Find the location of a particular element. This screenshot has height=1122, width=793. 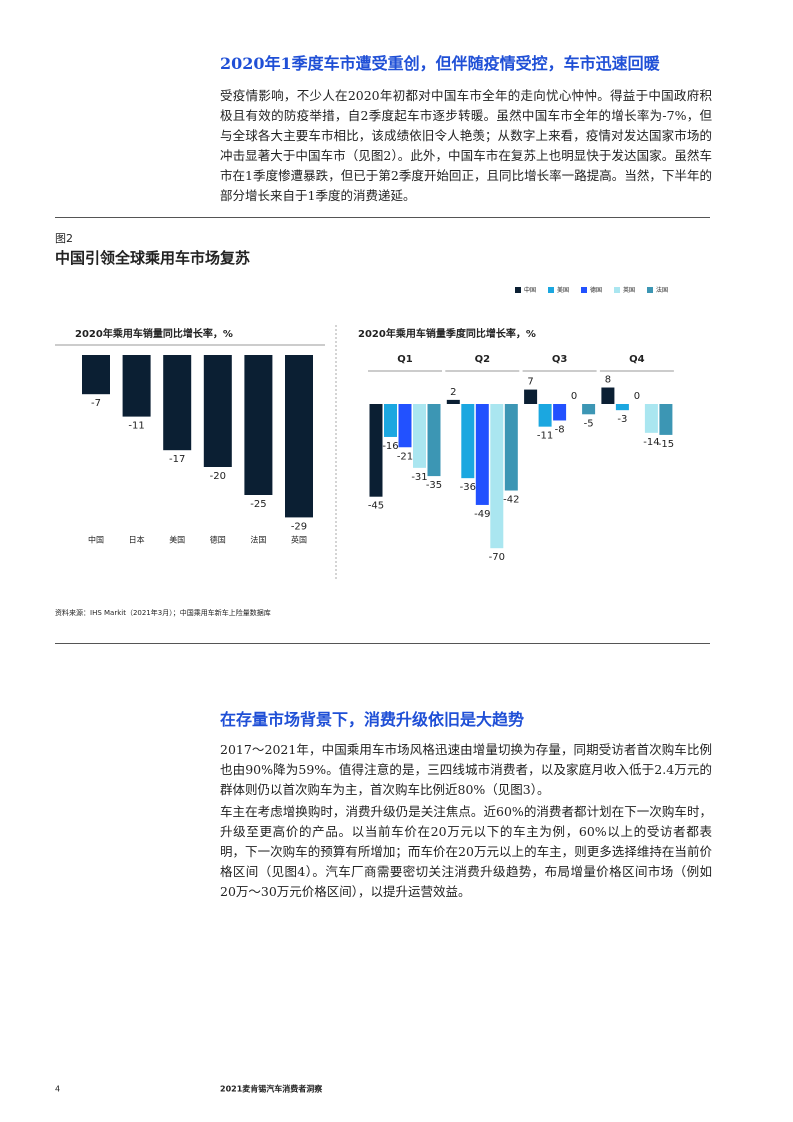

x-tick-label: 美国 is located at coordinates (177, 540).